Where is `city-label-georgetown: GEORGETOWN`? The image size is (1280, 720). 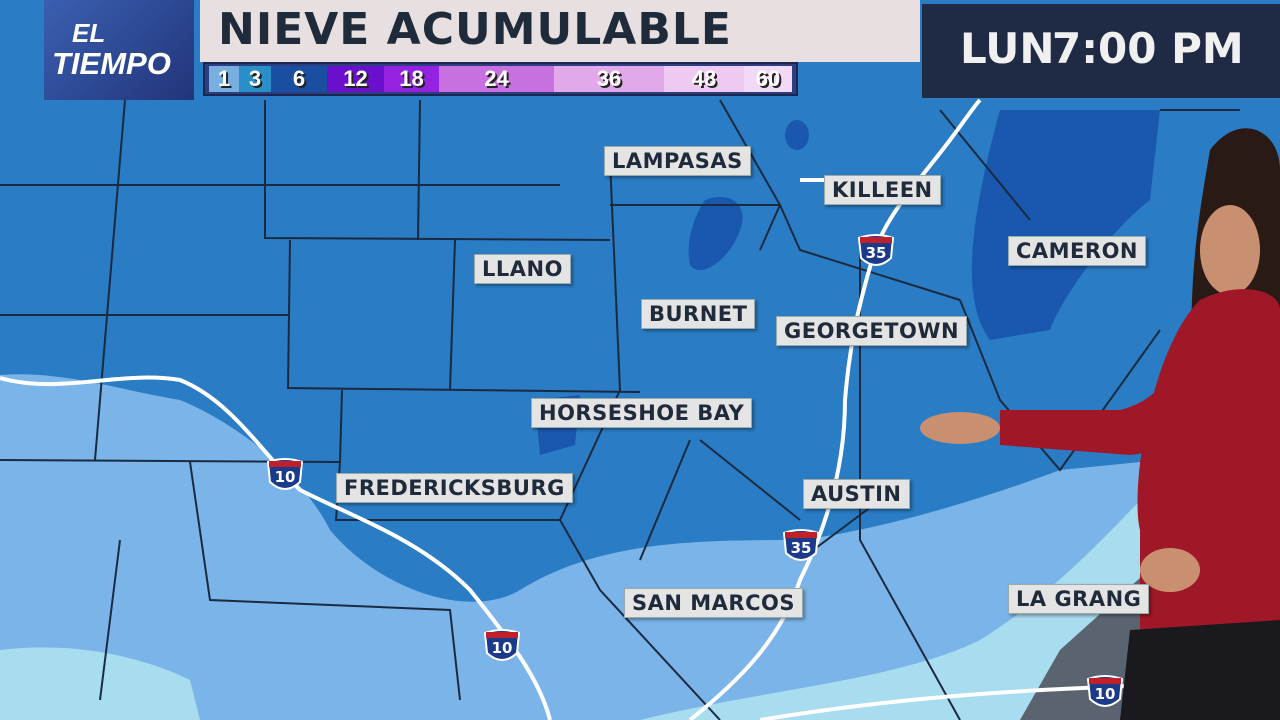
city-label-georgetown: GEORGETOWN is located at coordinates (872, 331).